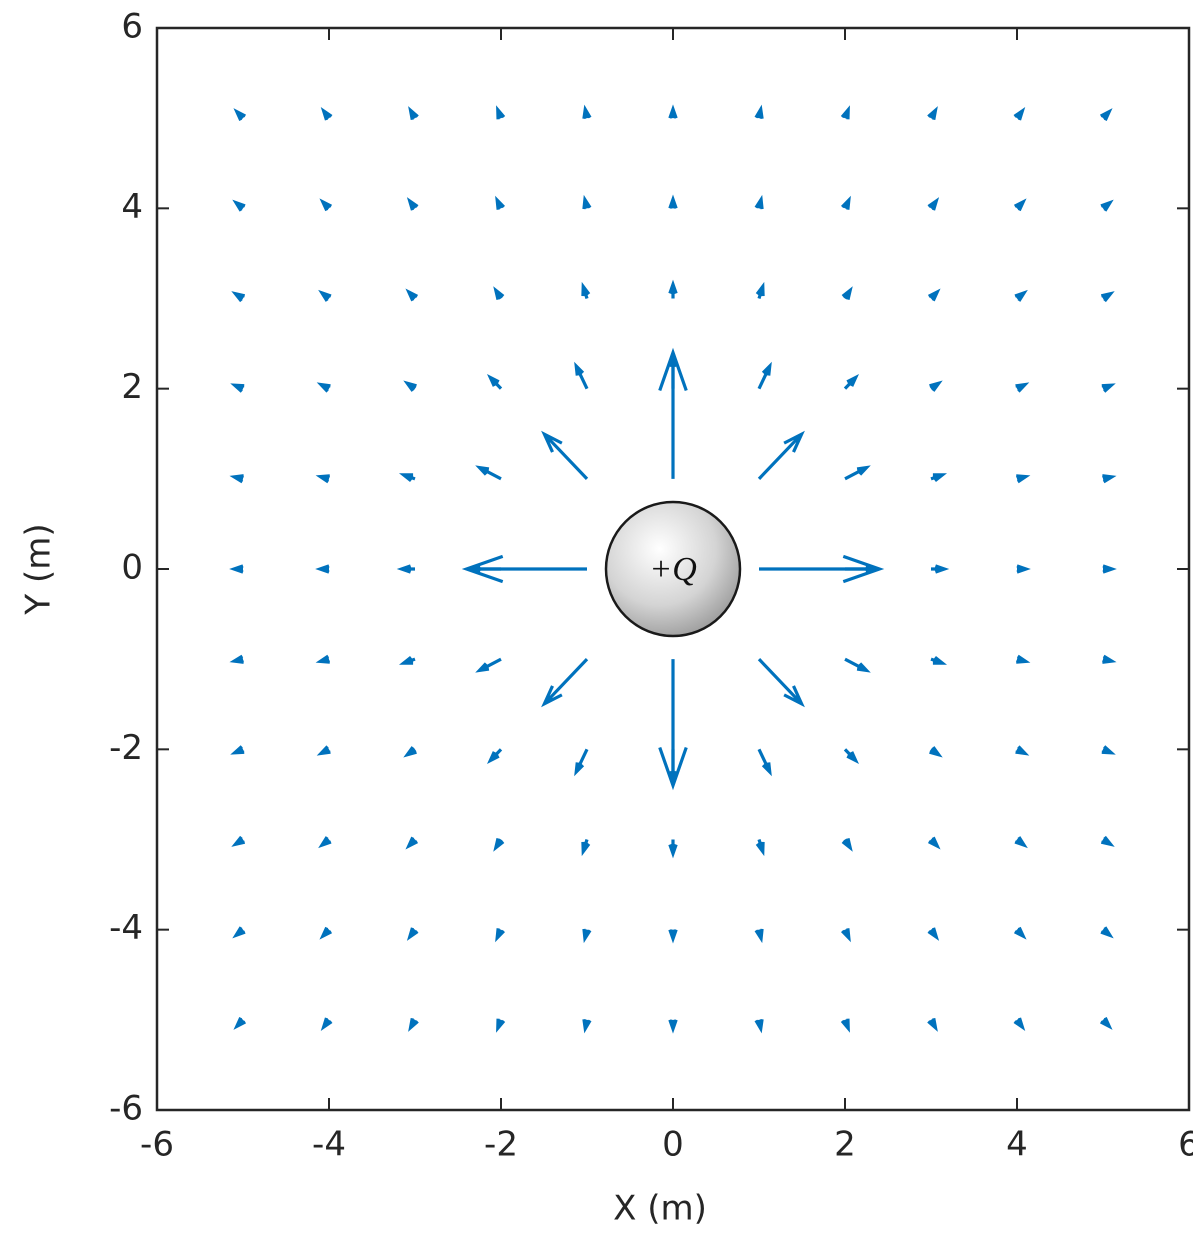 The image size is (1193, 1237). What do you see at coordinates (501, 1145) in the screenshot?
I see `x-tick-label: -2` at bounding box center [501, 1145].